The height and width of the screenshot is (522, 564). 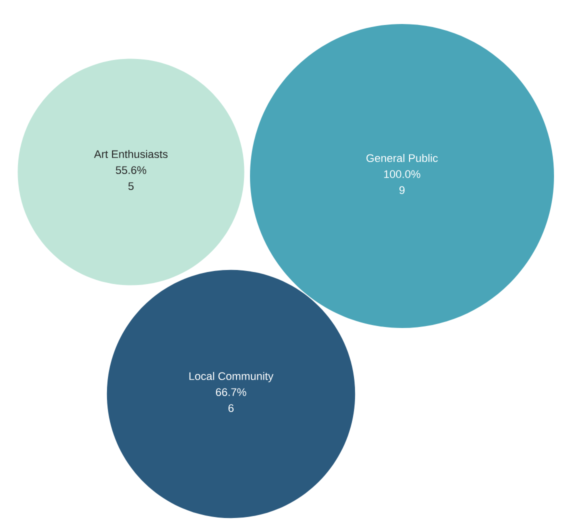 I want to click on text: 55.6%, so click(x=131, y=170).